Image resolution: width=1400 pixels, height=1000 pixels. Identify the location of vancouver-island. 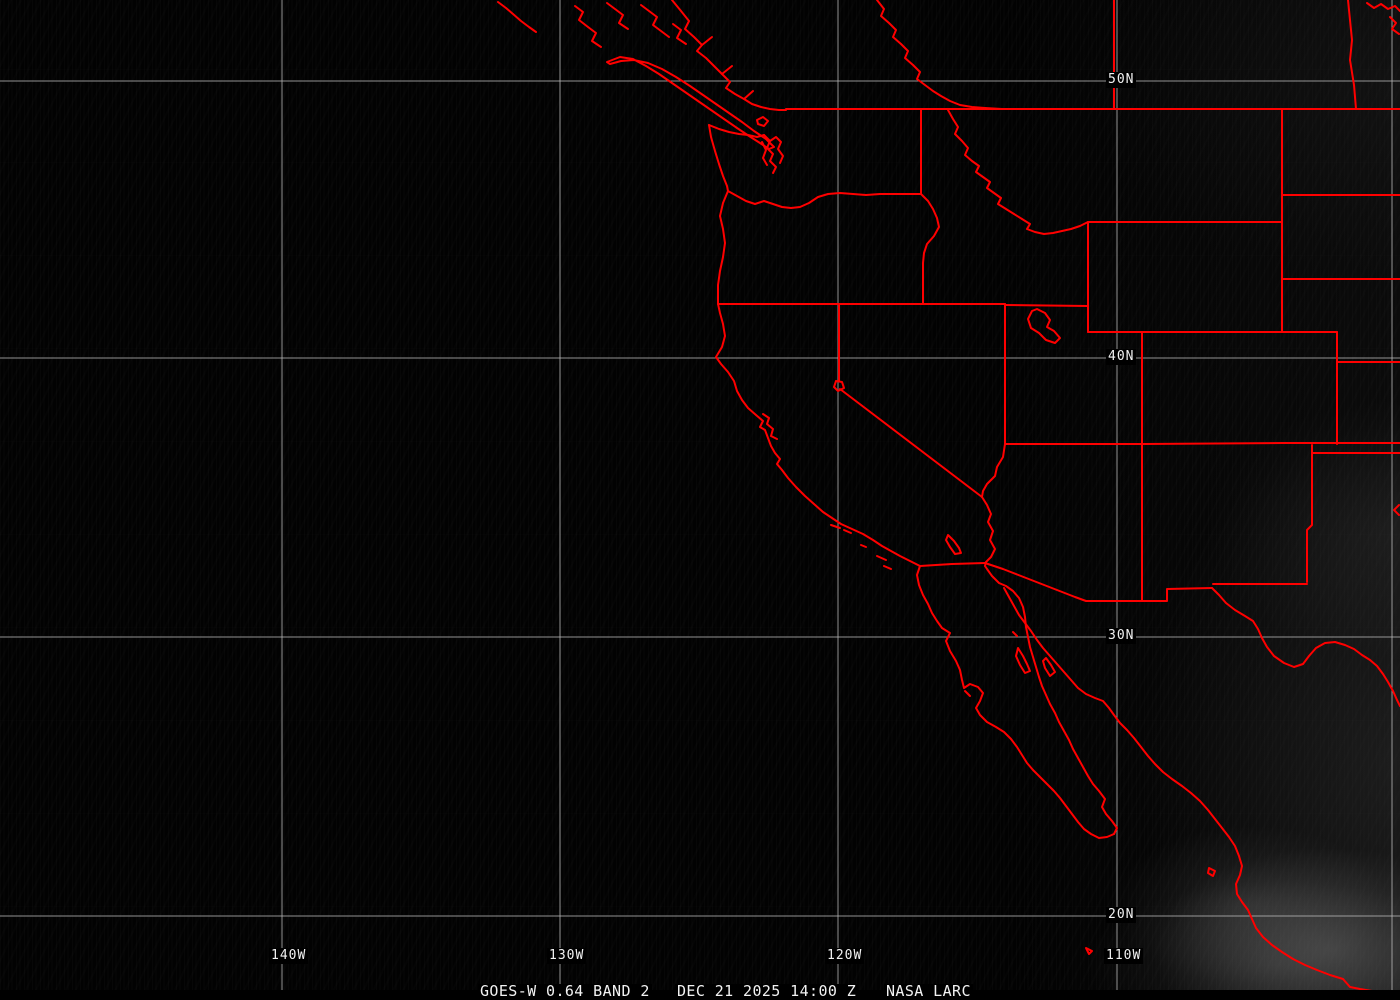
(690, 103).